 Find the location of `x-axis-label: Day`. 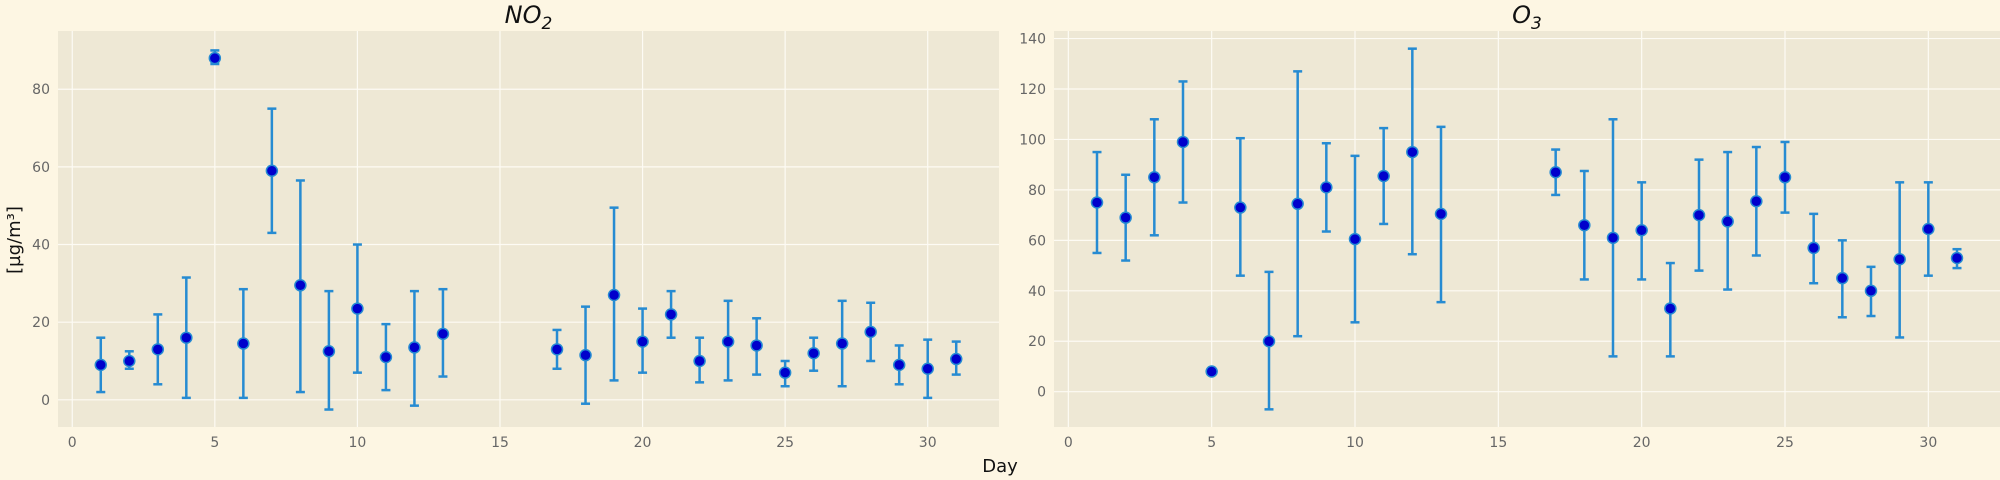

x-axis-label: Day is located at coordinates (1000, 466).